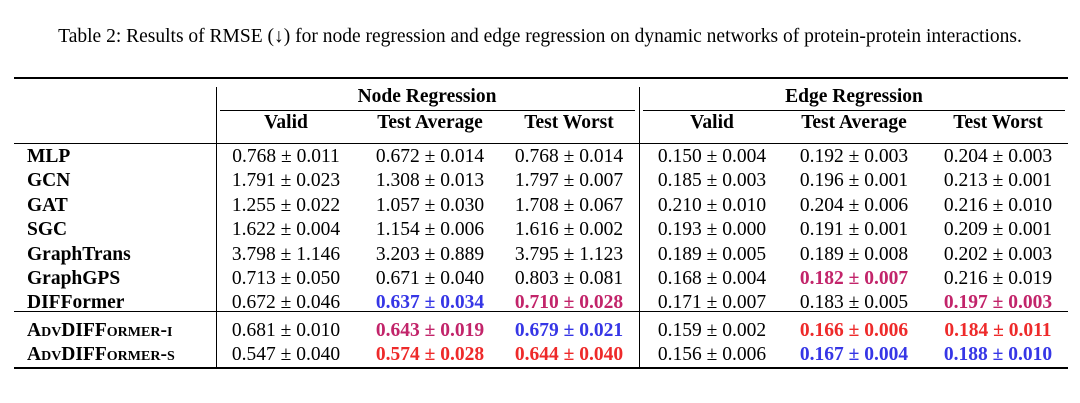  What do you see at coordinates (74, 278) in the screenshot?
I see `model-name: GraphGPS` at bounding box center [74, 278].